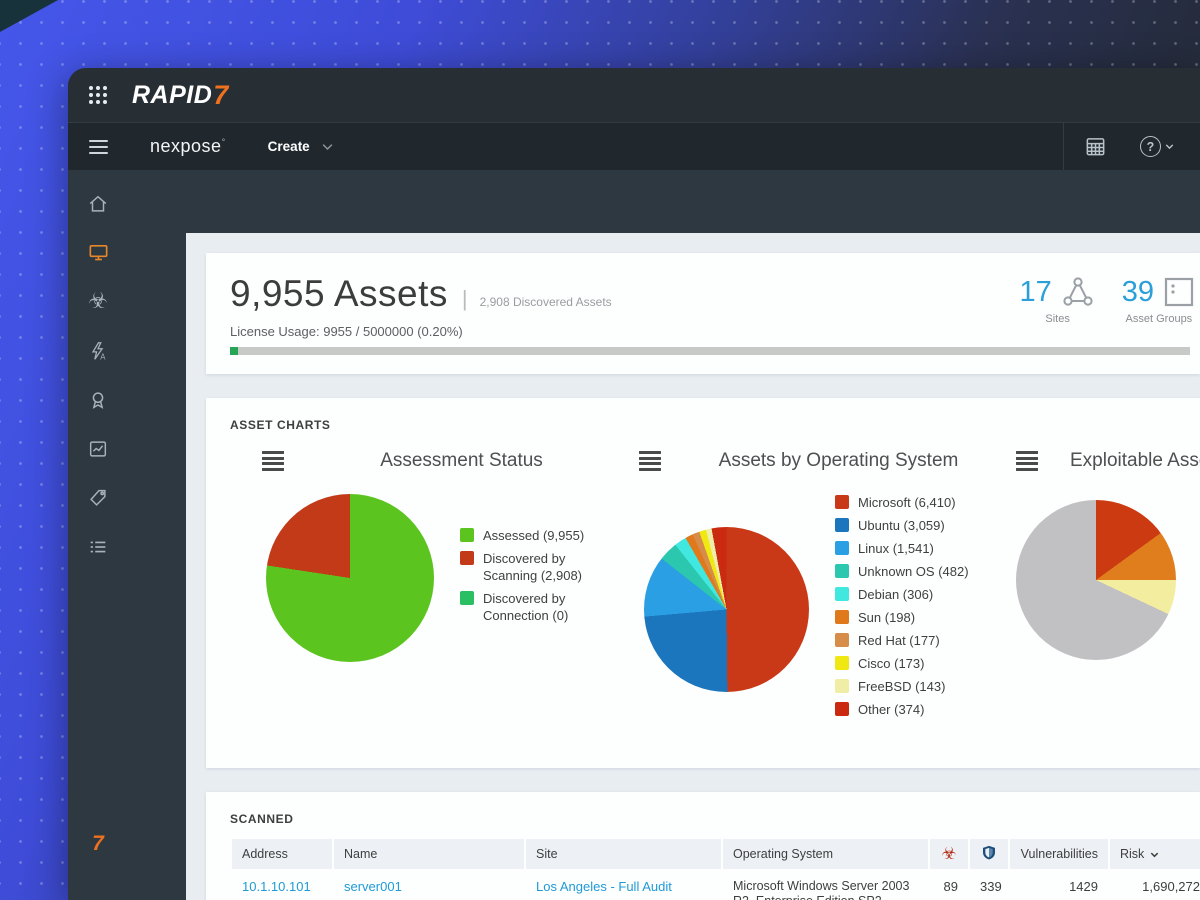 The width and height of the screenshot is (1200, 900). I want to click on legend-item: Unknown OS (482), so click(902, 571).